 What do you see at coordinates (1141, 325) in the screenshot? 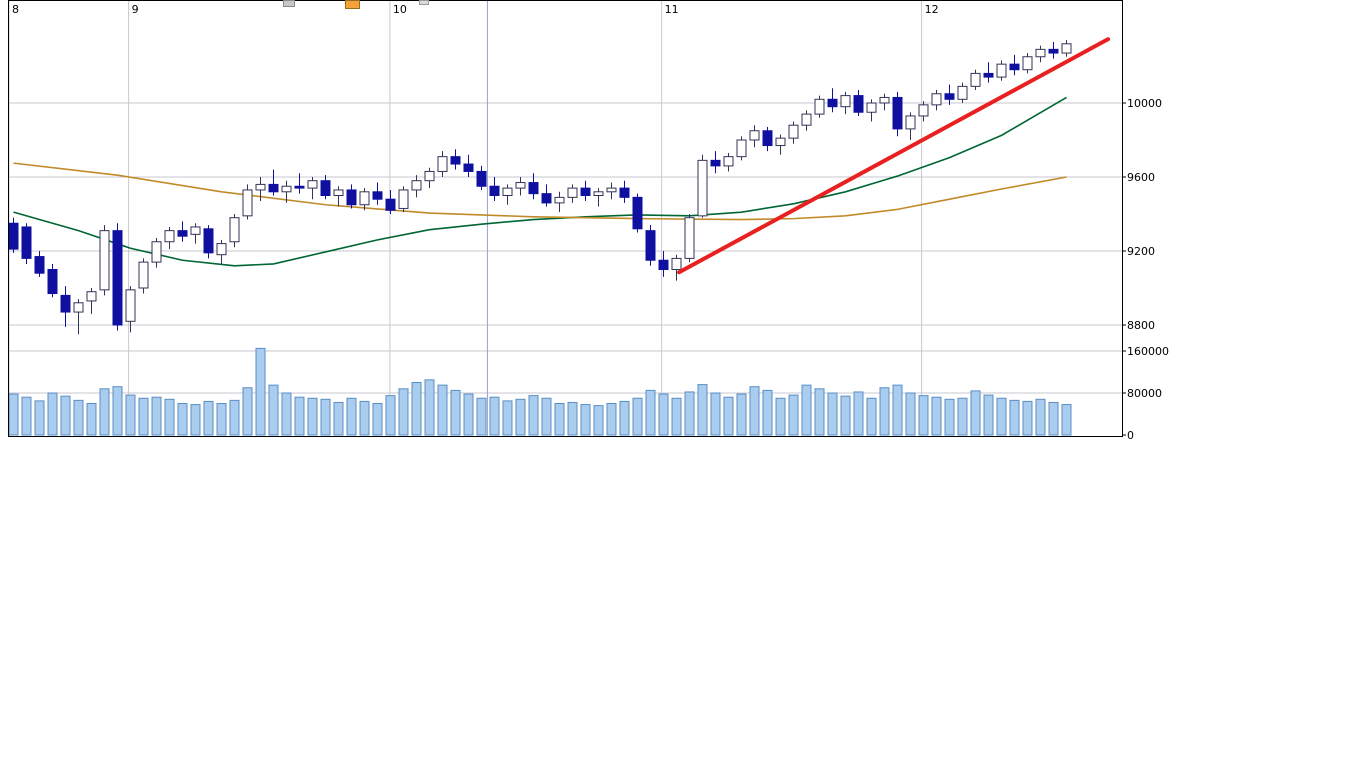
I see `price-axis-label: 8800` at bounding box center [1141, 325].